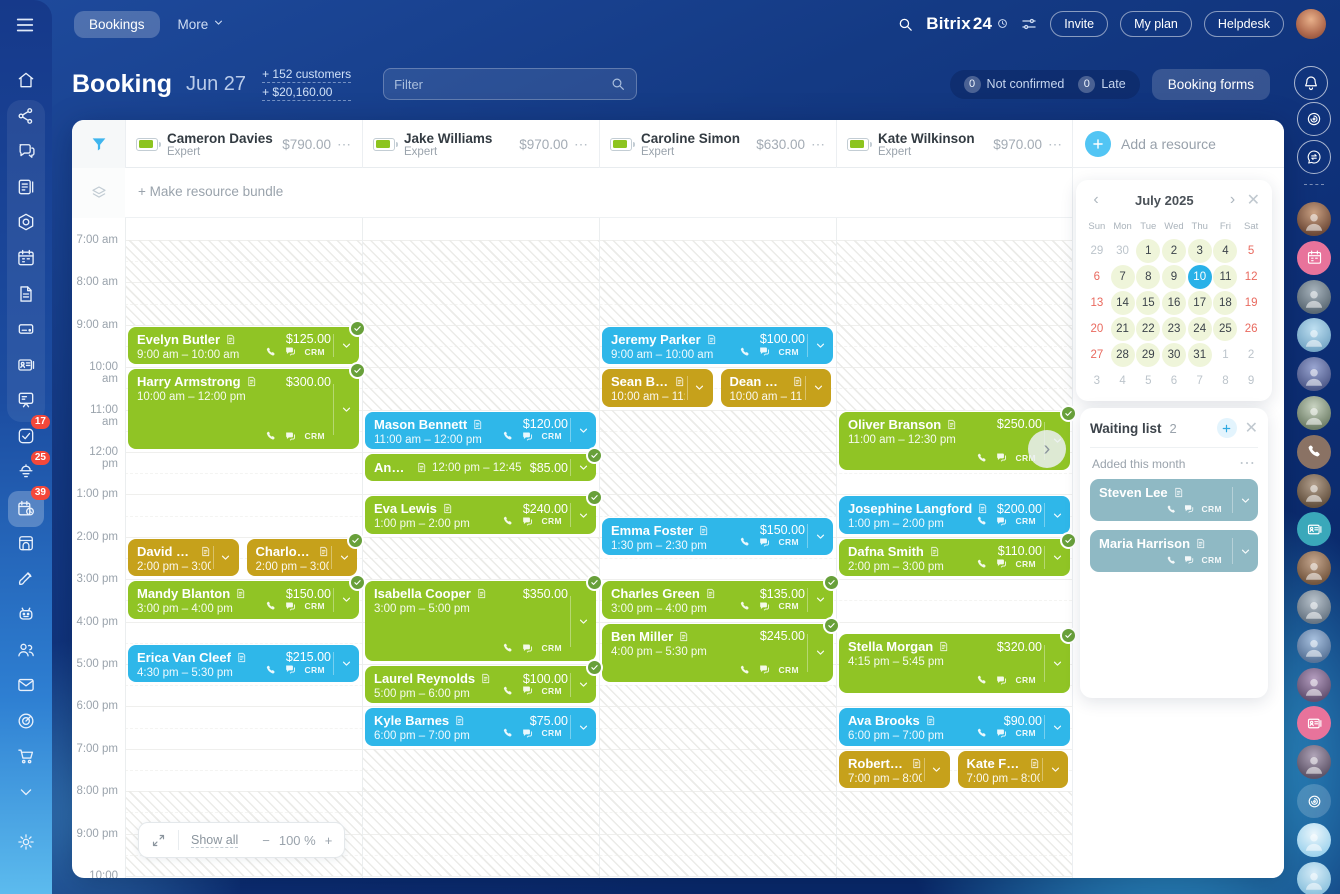  What do you see at coordinates (26, 400) in the screenshot?
I see `sidebar-item-board` at bounding box center [26, 400].